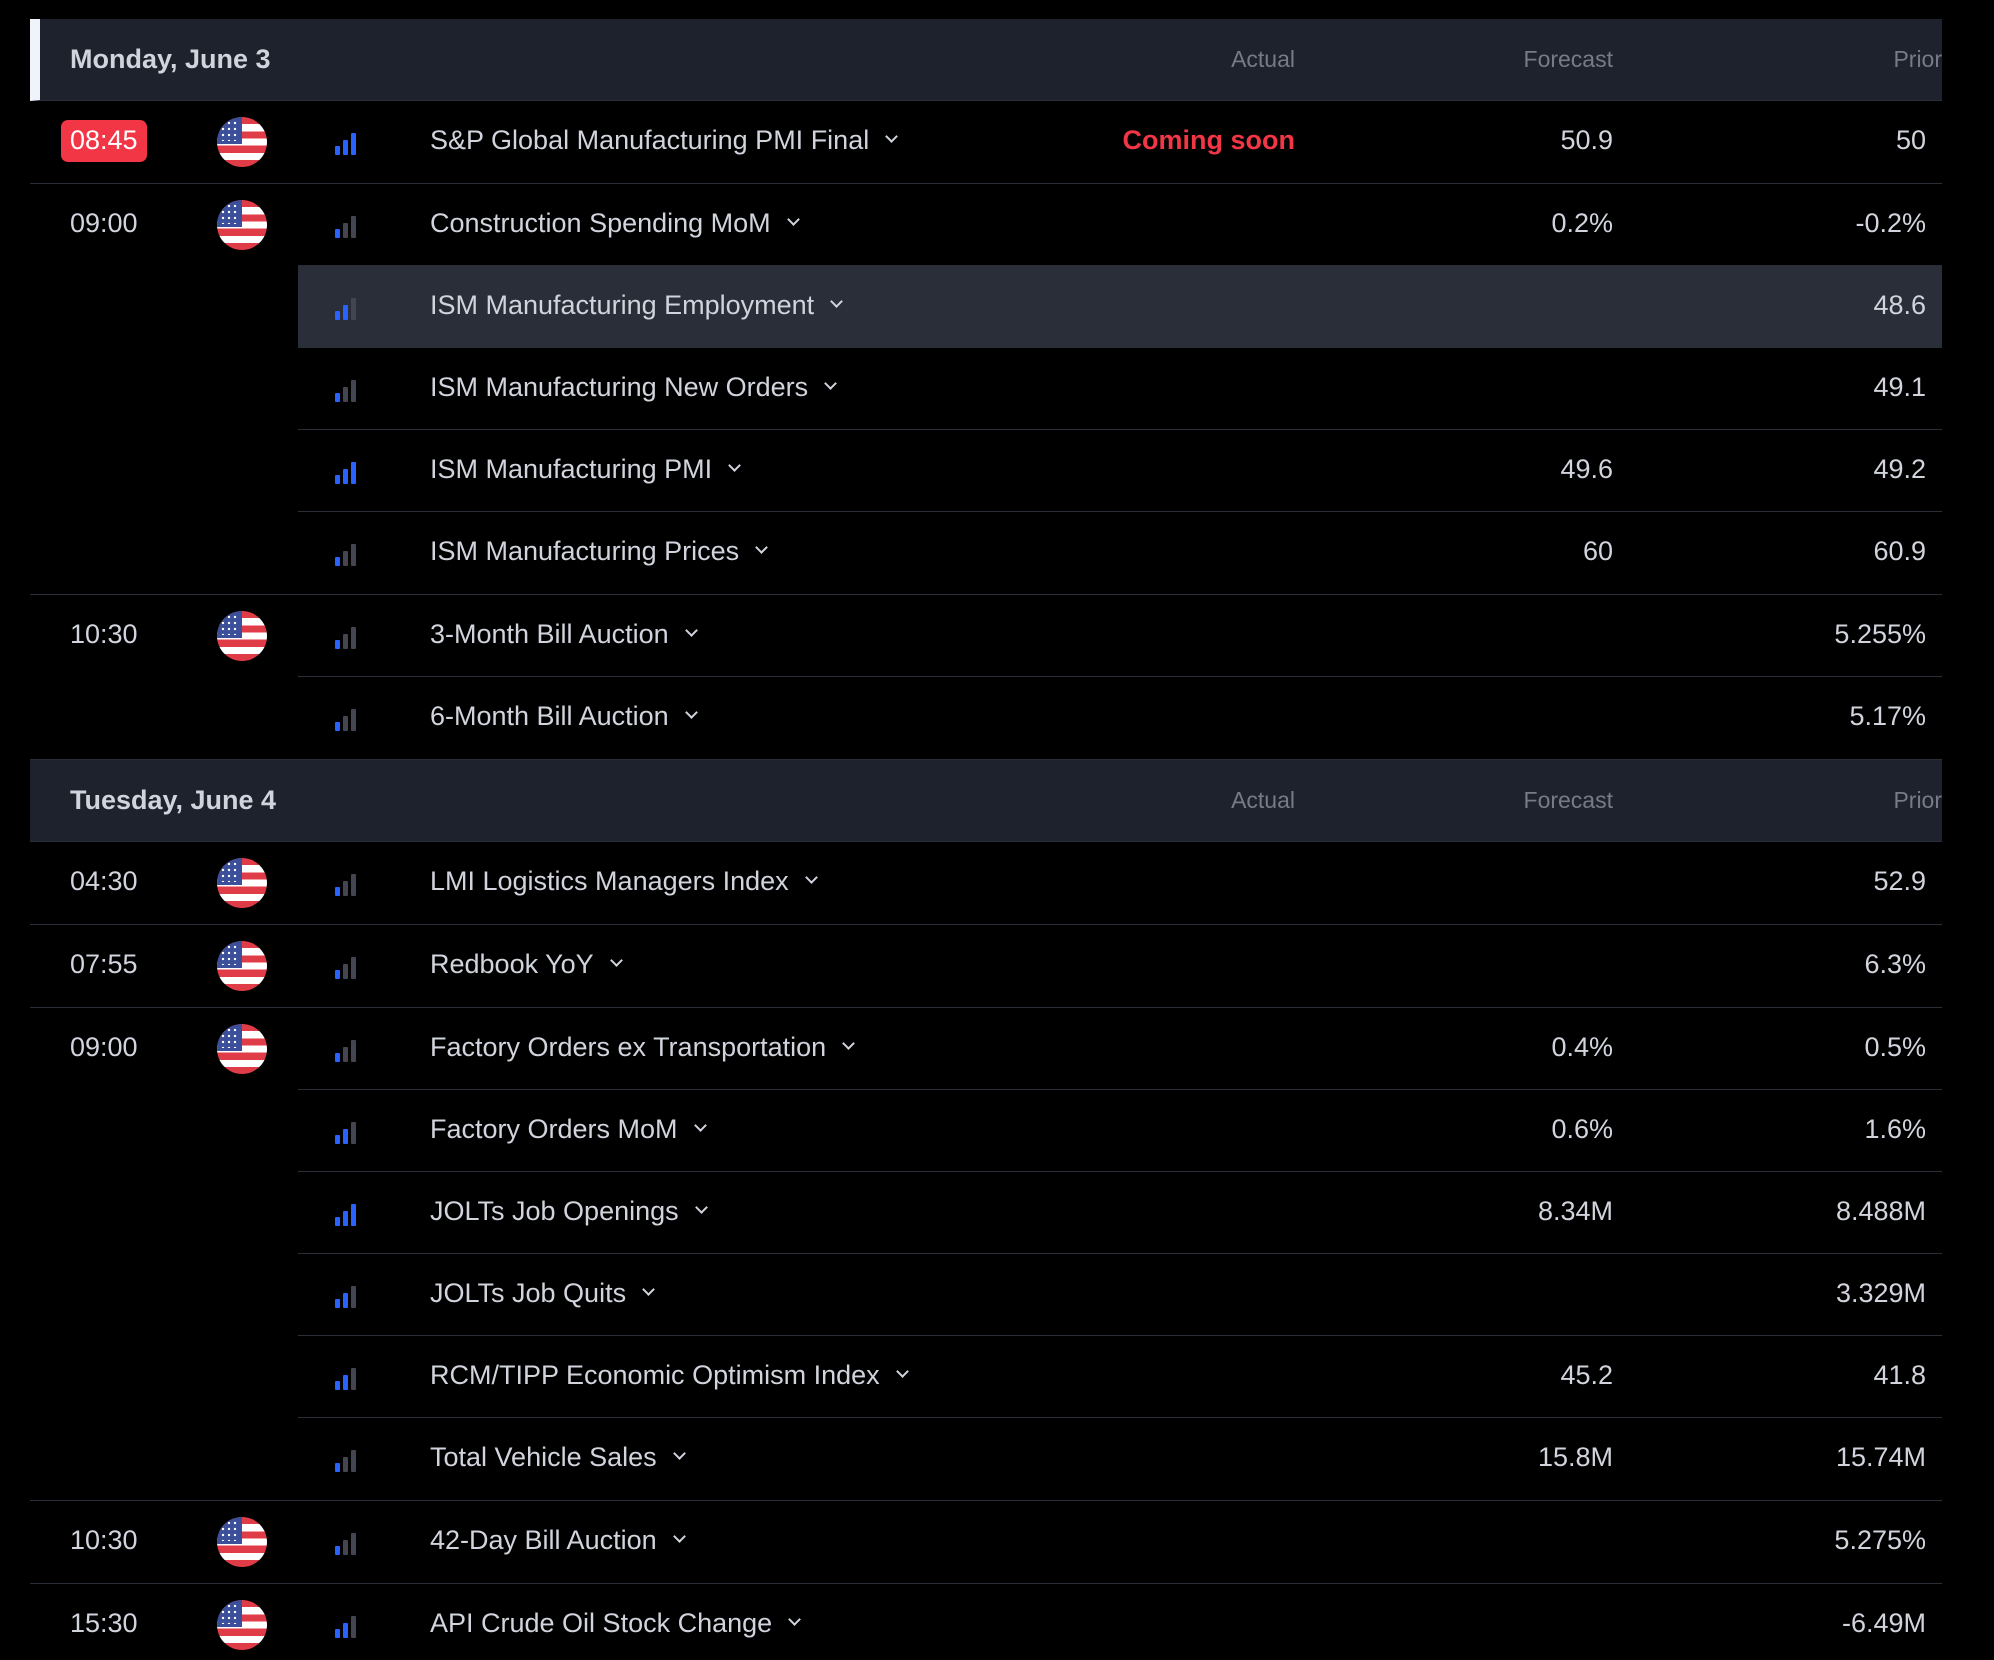 This screenshot has width=1994, height=1660. Describe the element at coordinates (1120, 718) in the screenshot. I see `event-row: 6-Month Bill Auction 5.17%` at that location.